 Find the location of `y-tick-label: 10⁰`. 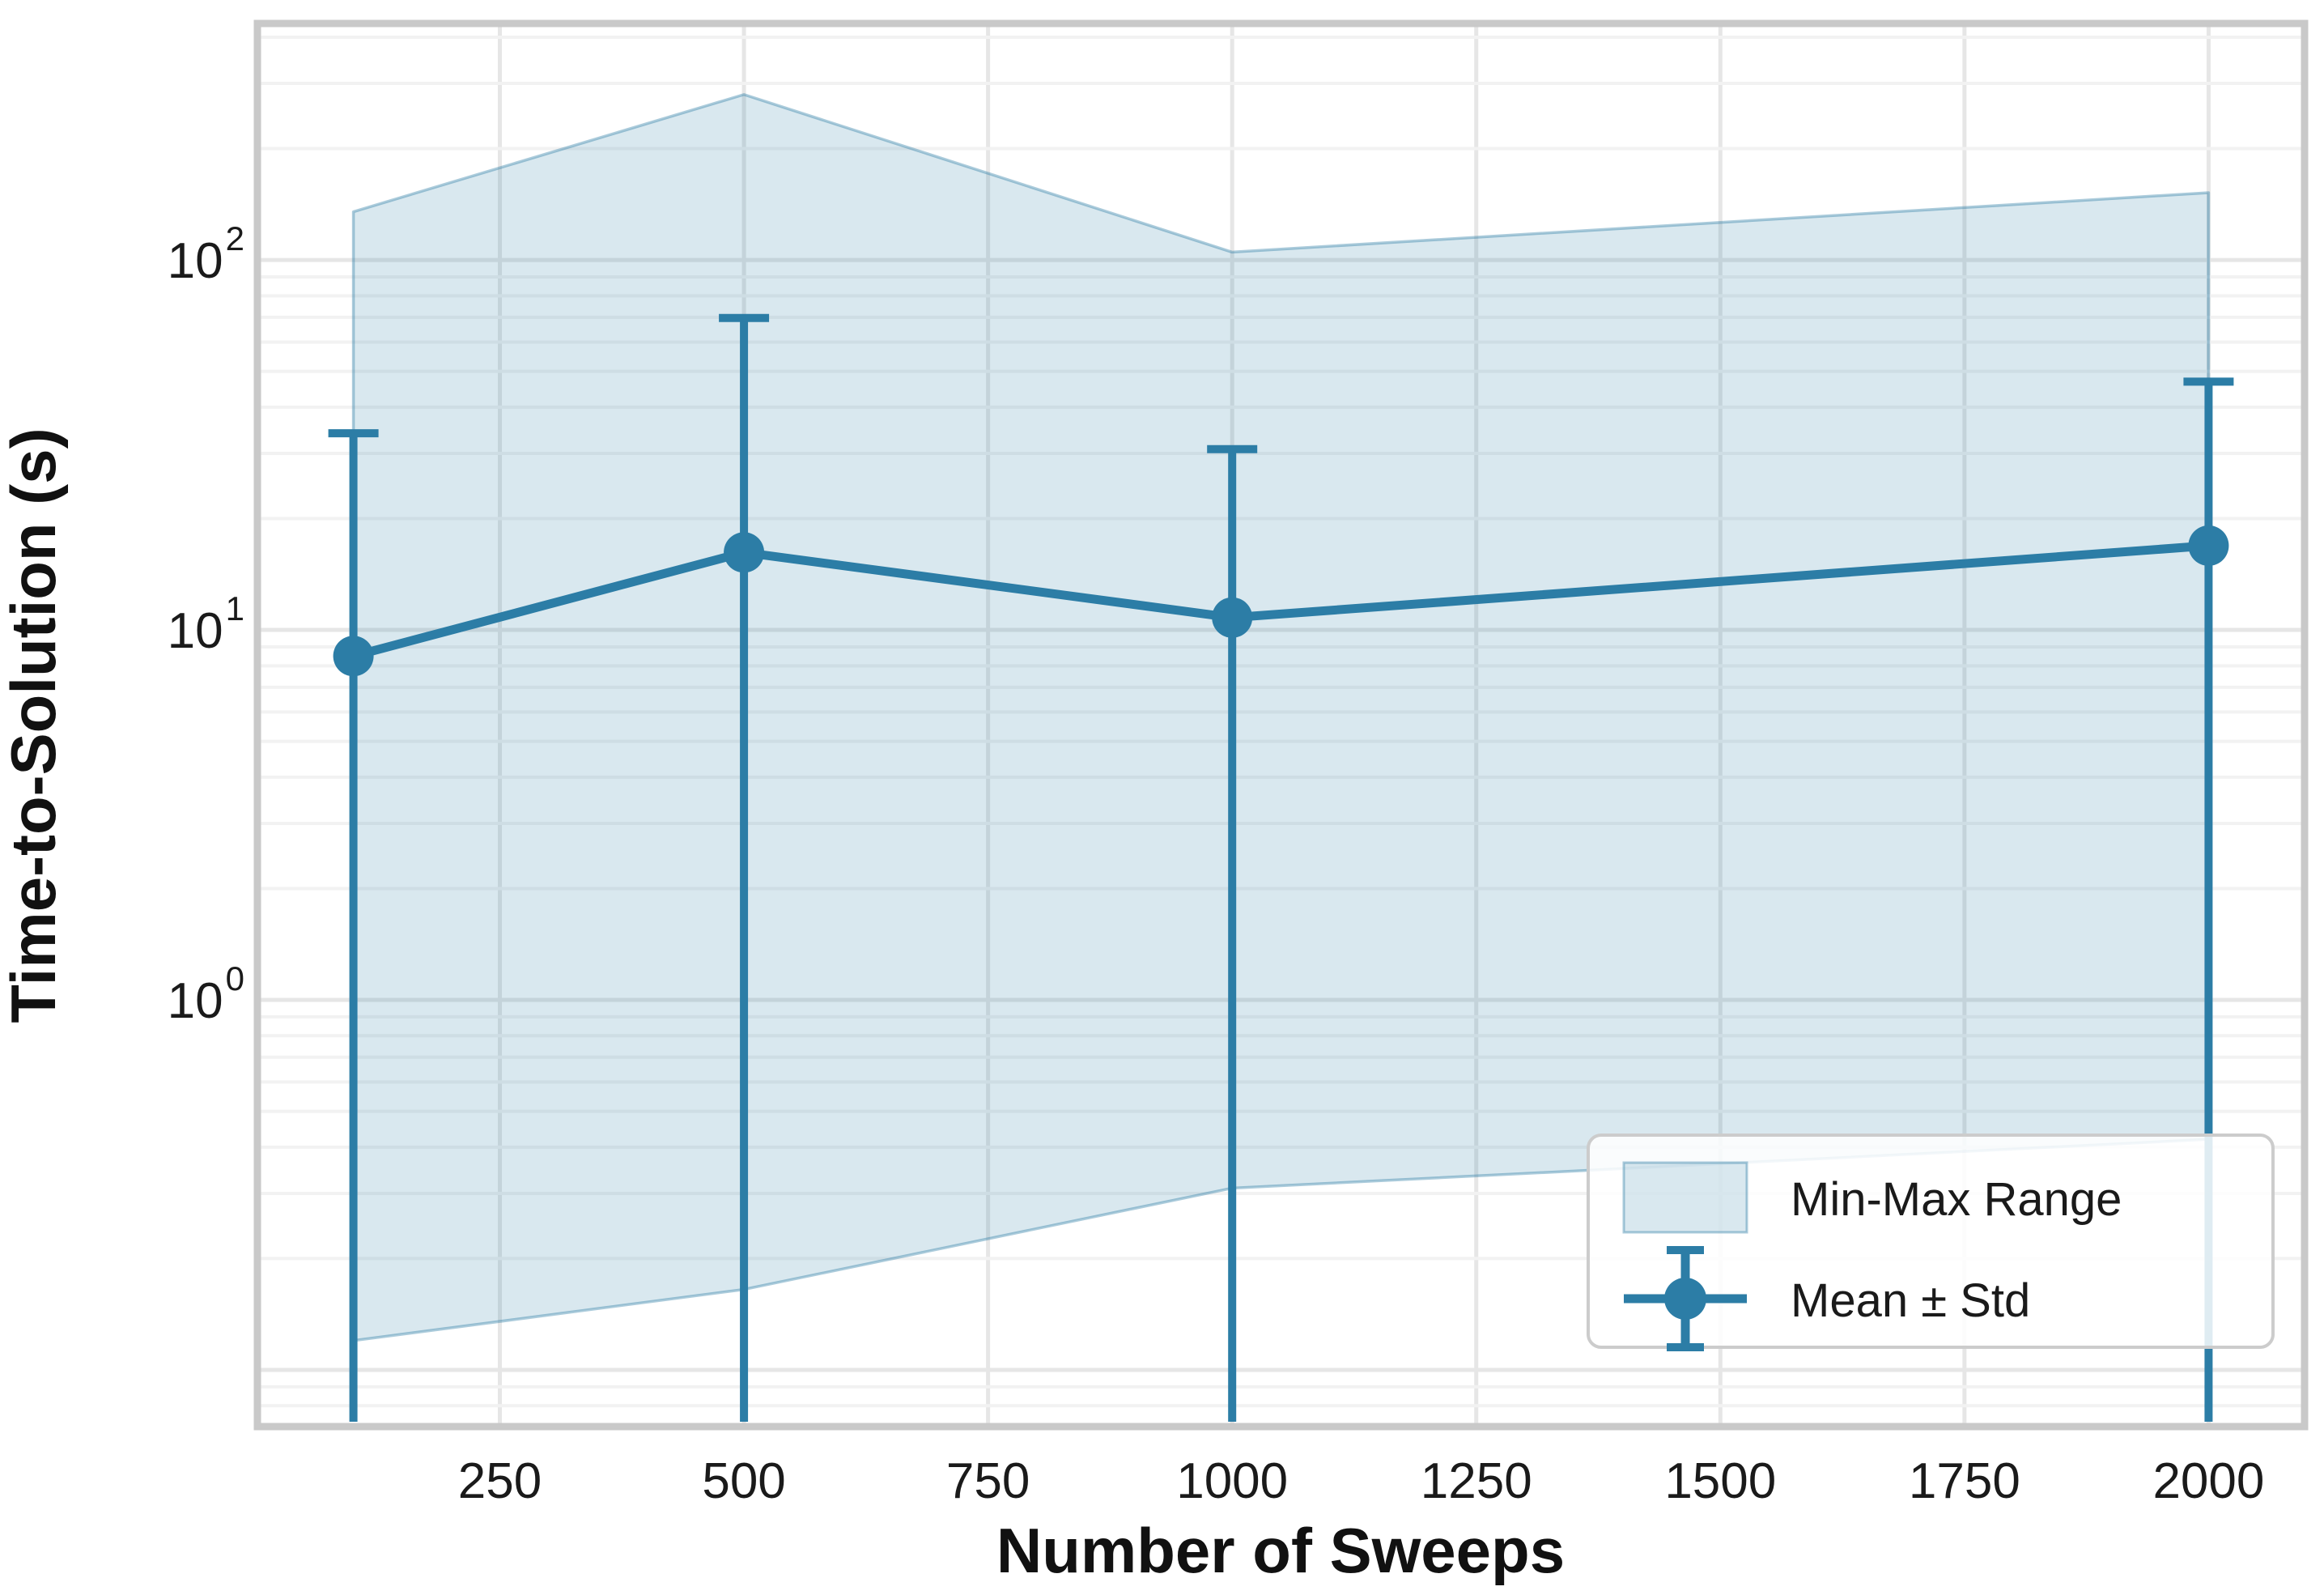

y-tick-label: 10⁰ is located at coordinates (206, 994).